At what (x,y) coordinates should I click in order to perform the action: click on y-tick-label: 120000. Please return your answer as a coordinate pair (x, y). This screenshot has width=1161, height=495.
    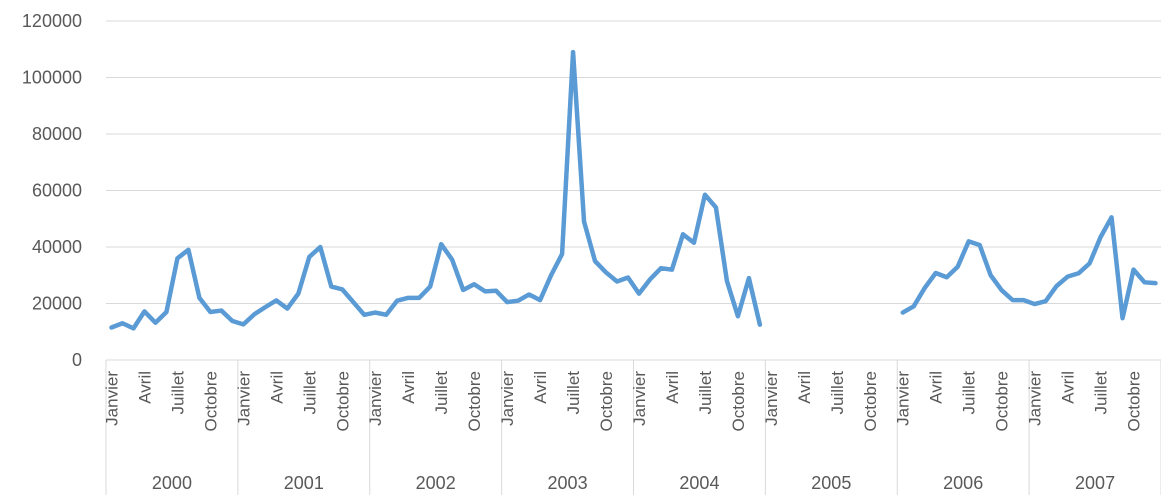
    Looking at the image, I should click on (52, 21).